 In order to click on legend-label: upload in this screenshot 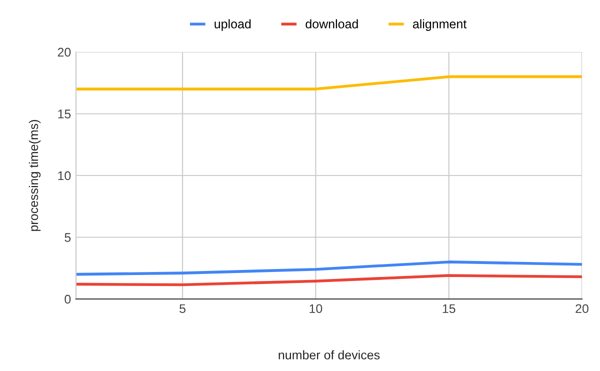, I will do `click(232, 25)`.